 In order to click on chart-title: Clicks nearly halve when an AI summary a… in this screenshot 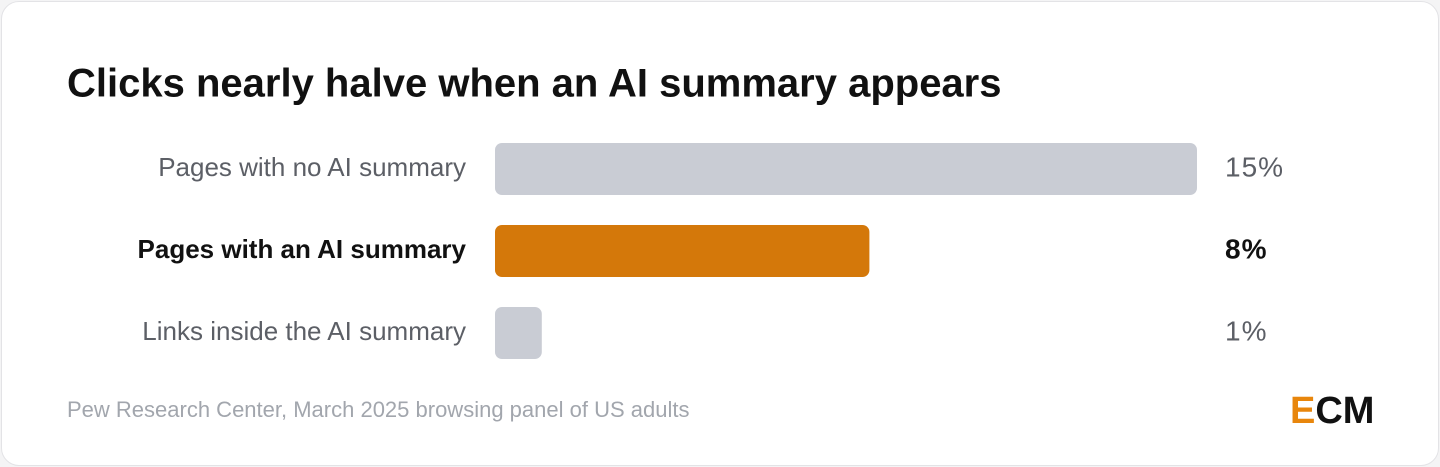, I will do `click(534, 84)`.